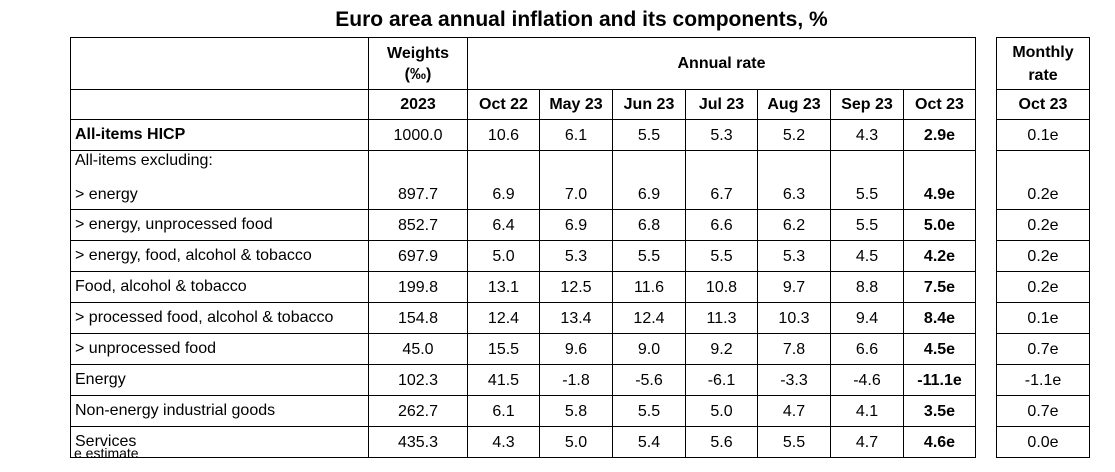  What do you see at coordinates (418, 104) in the screenshot?
I see `weights-year: 2023` at bounding box center [418, 104].